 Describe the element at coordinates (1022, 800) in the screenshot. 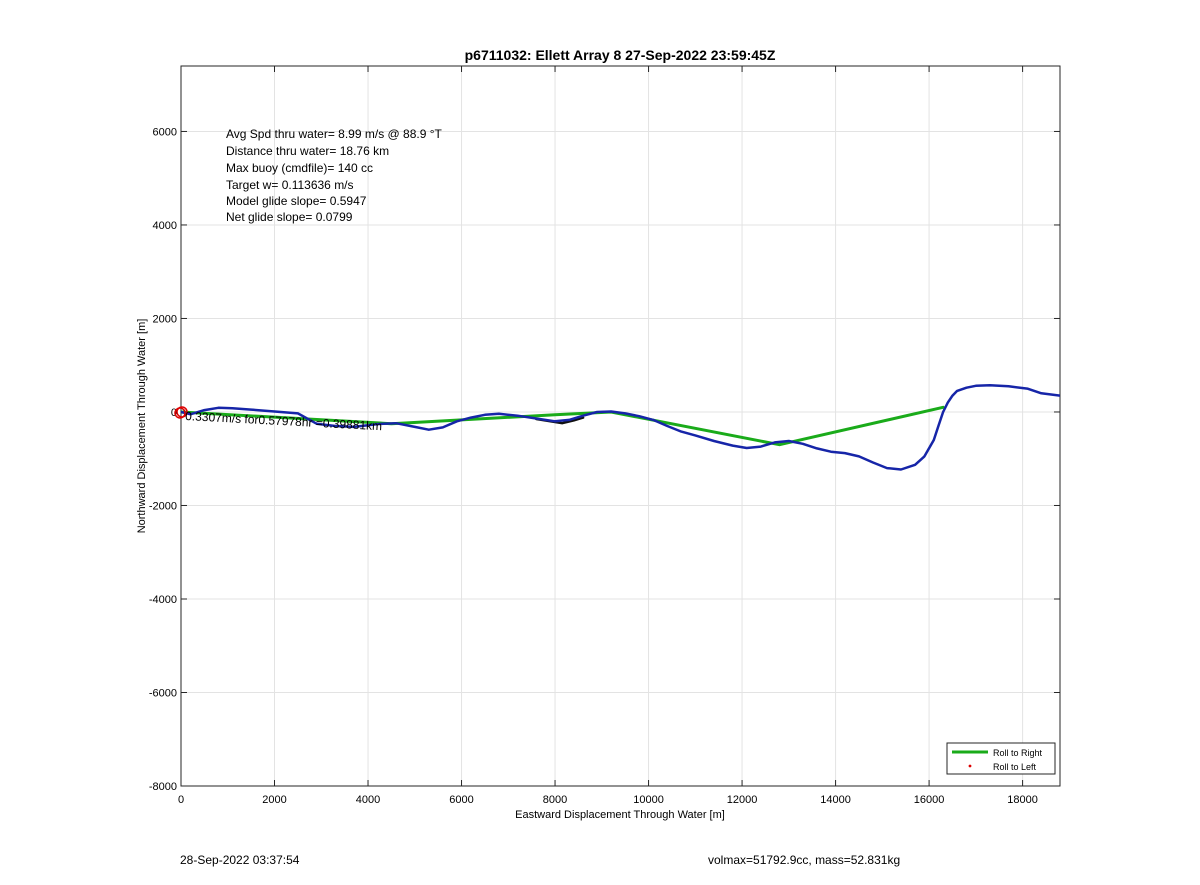

I see `x-tick-label: 18000` at that location.